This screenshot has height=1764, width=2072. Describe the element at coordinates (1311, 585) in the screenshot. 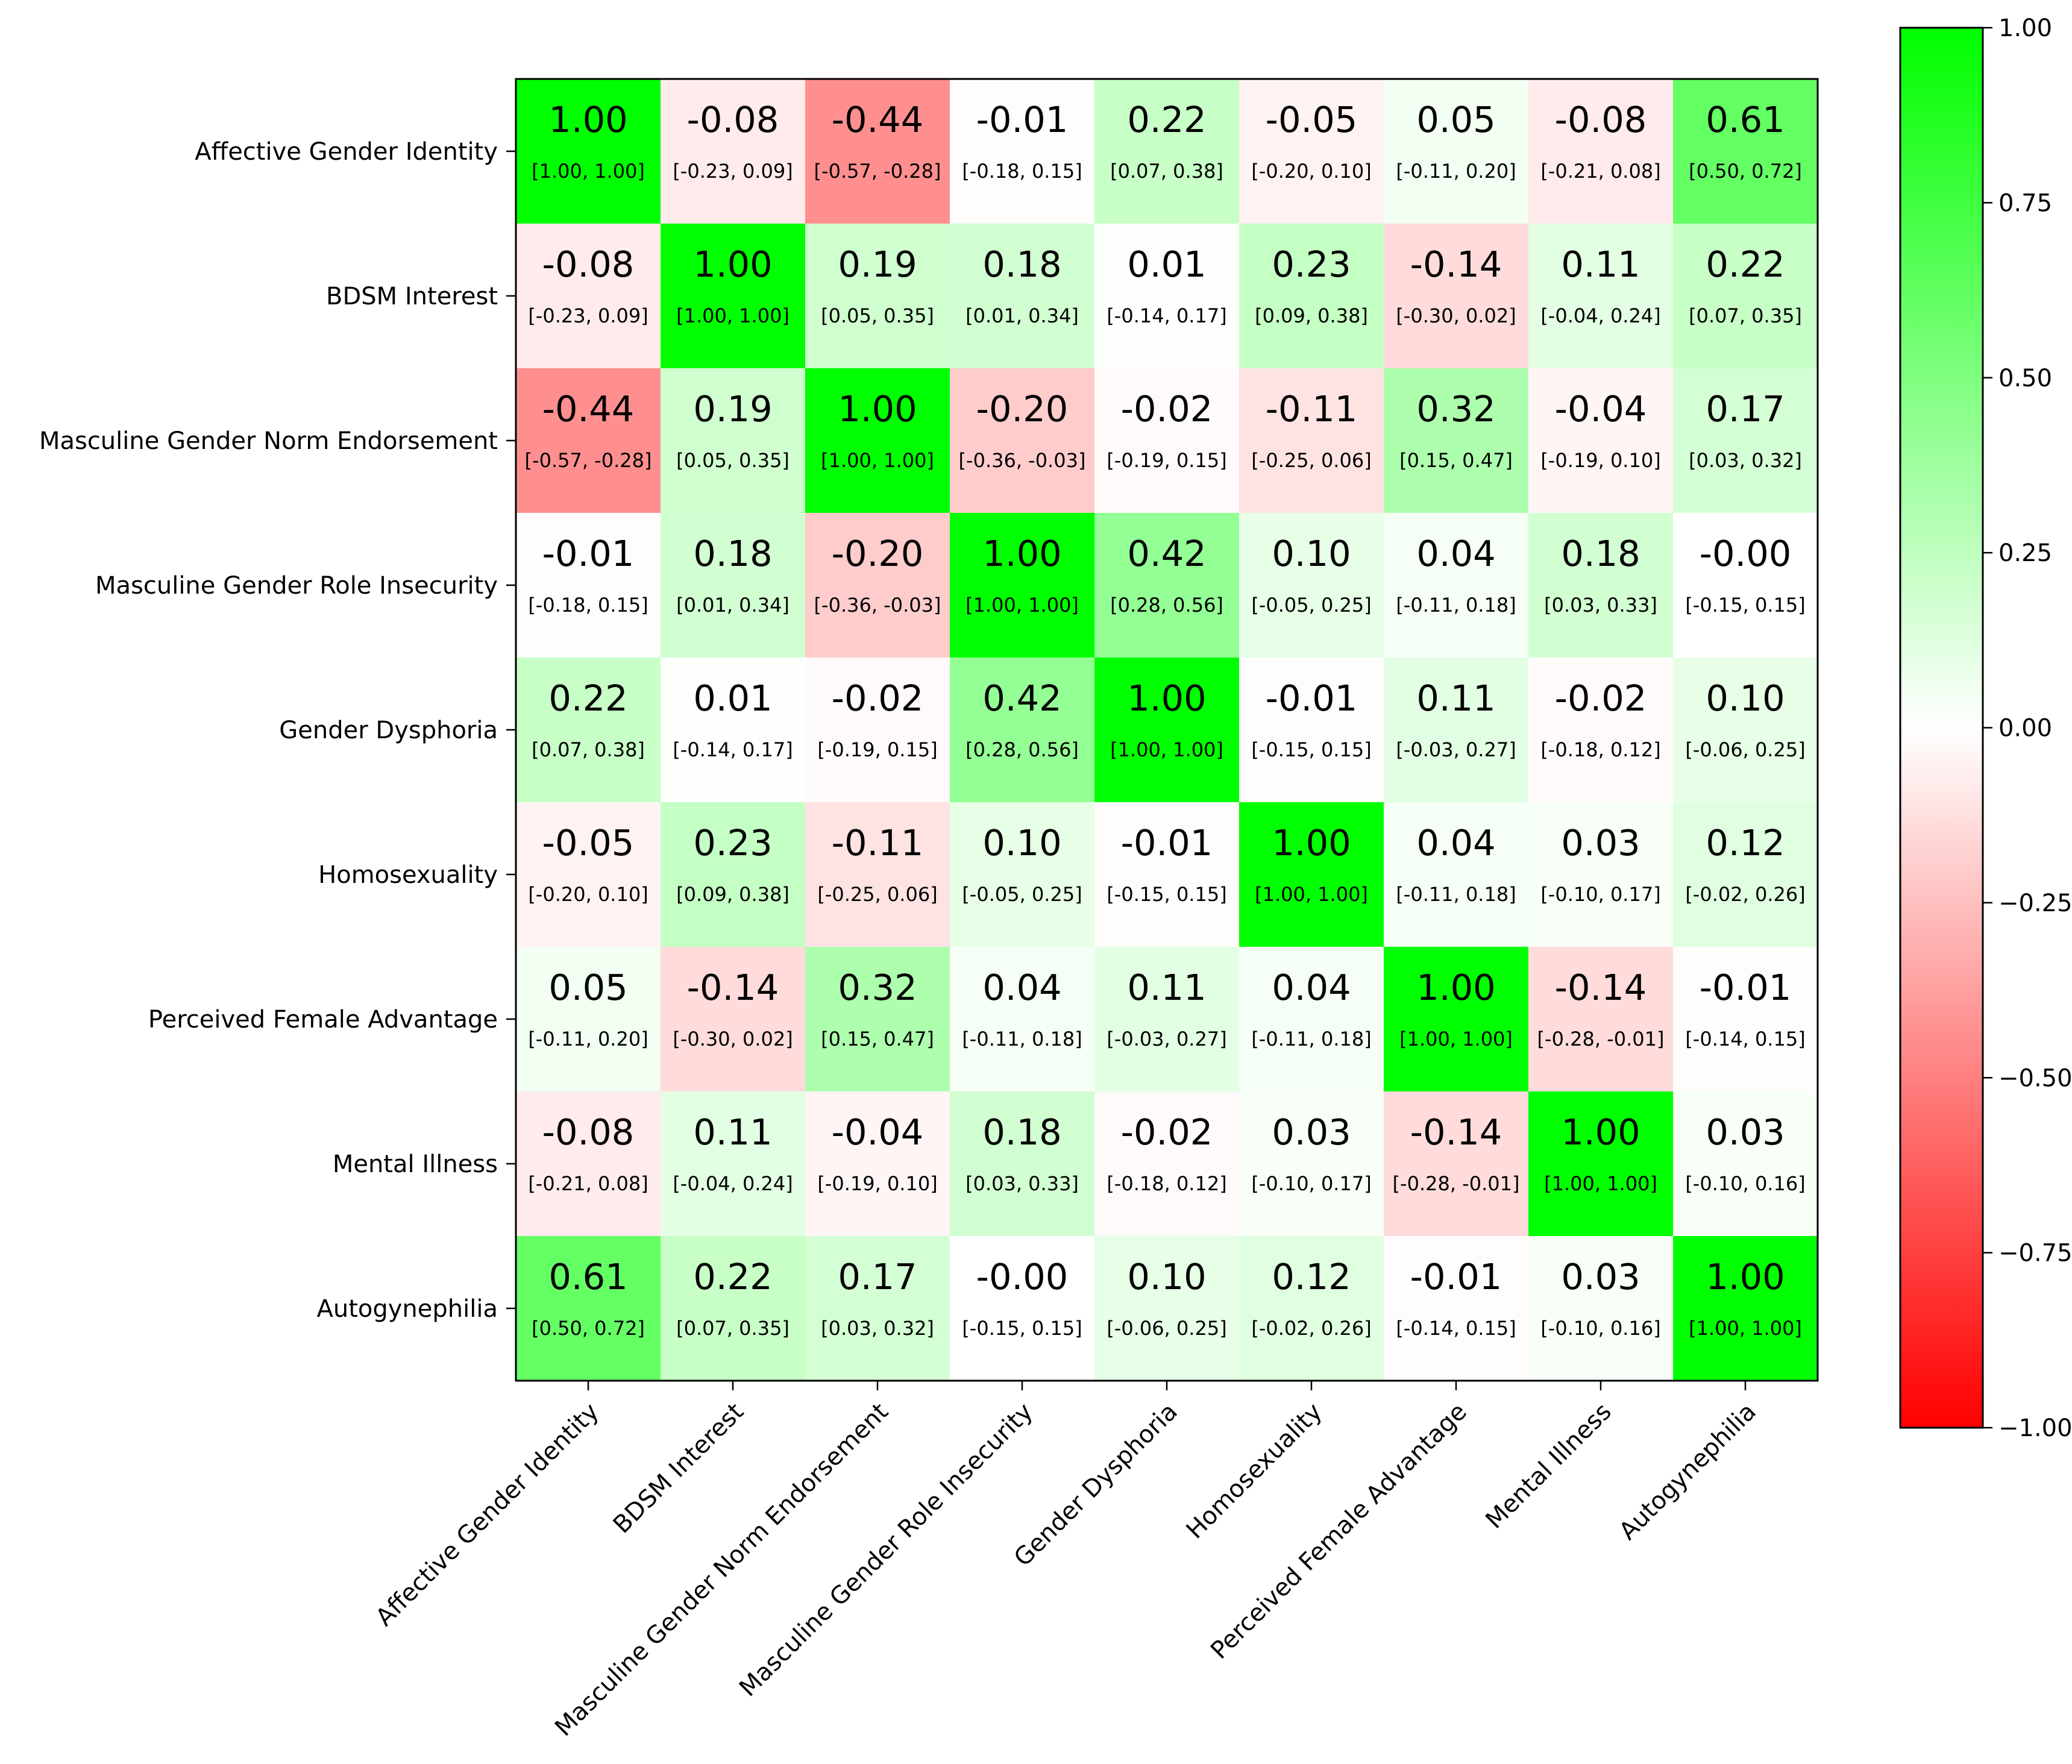

I see `heatmap-cell-r3-c5` at that location.